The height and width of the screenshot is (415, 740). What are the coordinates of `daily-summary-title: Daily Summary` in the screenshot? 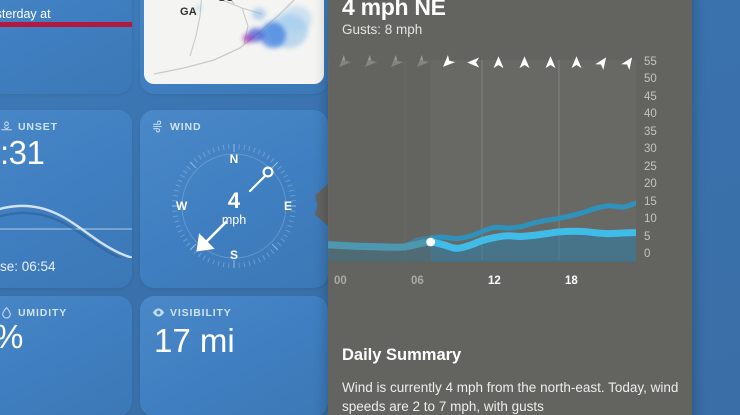 It's located at (402, 355).